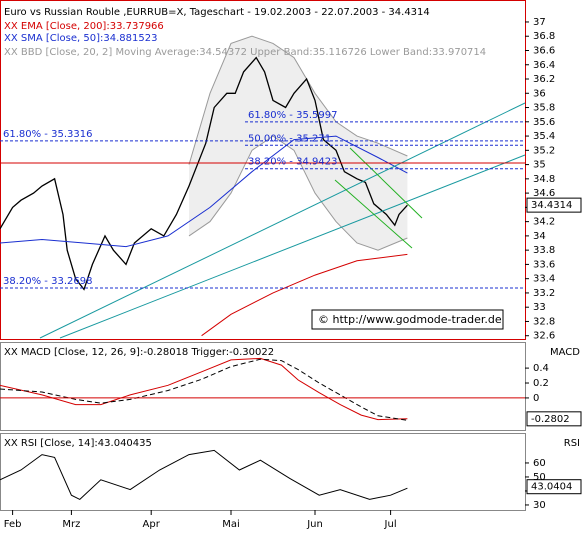 Image resolution: width=583 pixels, height=533 pixels. I want to click on axis-label: MACD, so click(565, 352).